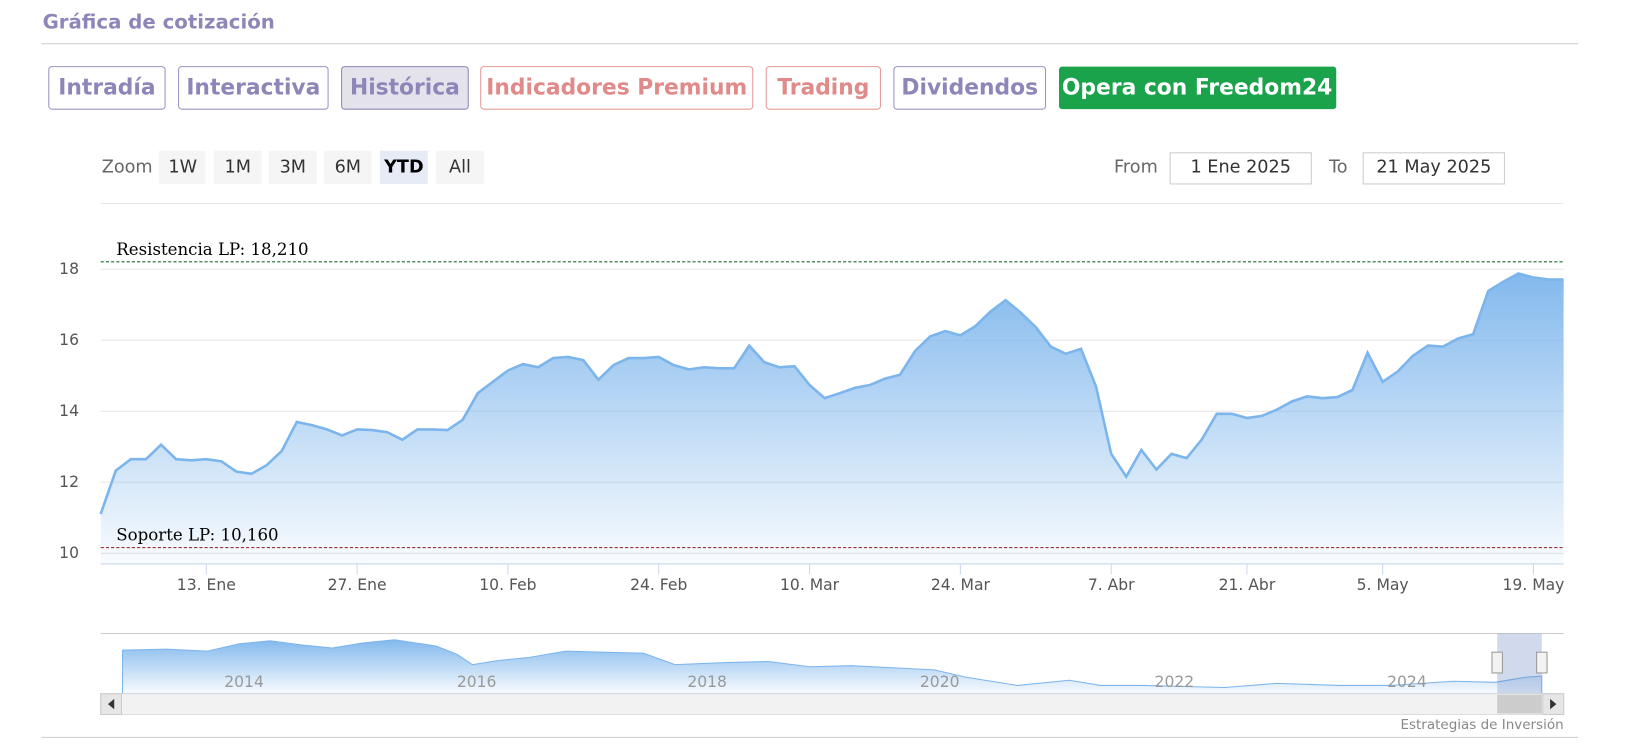 This screenshot has height=755, width=1628. What do you see at coordinates (940, 682) in the screenshot?
I see `navigator-label: 2020` at bounding box center [940, 682].